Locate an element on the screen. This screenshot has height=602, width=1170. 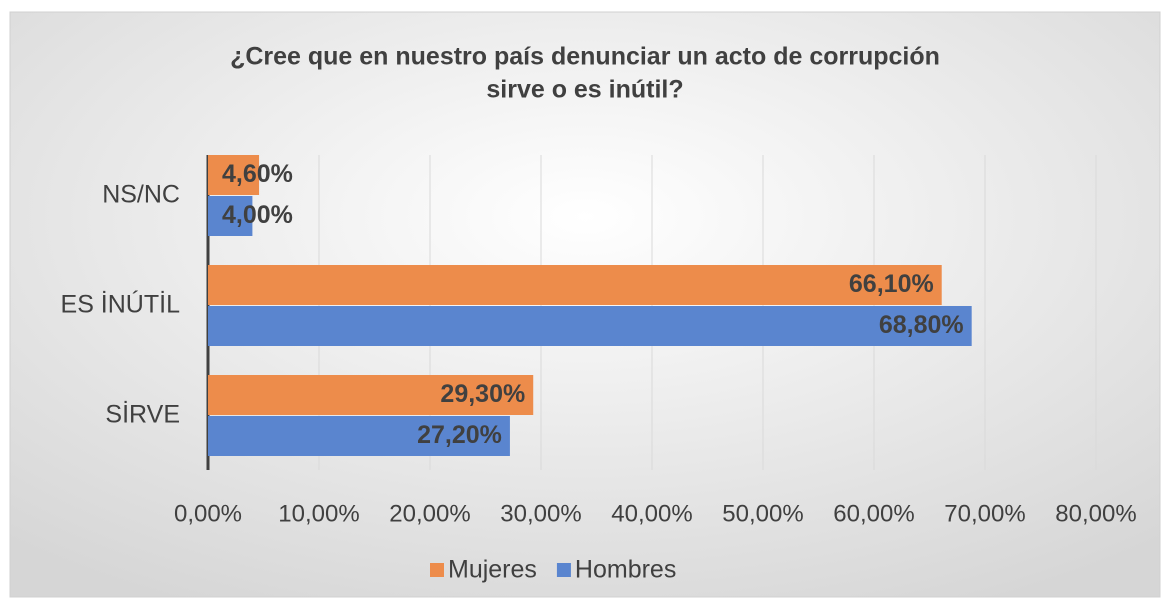
legend-label: Mujeres is located at coordinates (492, 570).